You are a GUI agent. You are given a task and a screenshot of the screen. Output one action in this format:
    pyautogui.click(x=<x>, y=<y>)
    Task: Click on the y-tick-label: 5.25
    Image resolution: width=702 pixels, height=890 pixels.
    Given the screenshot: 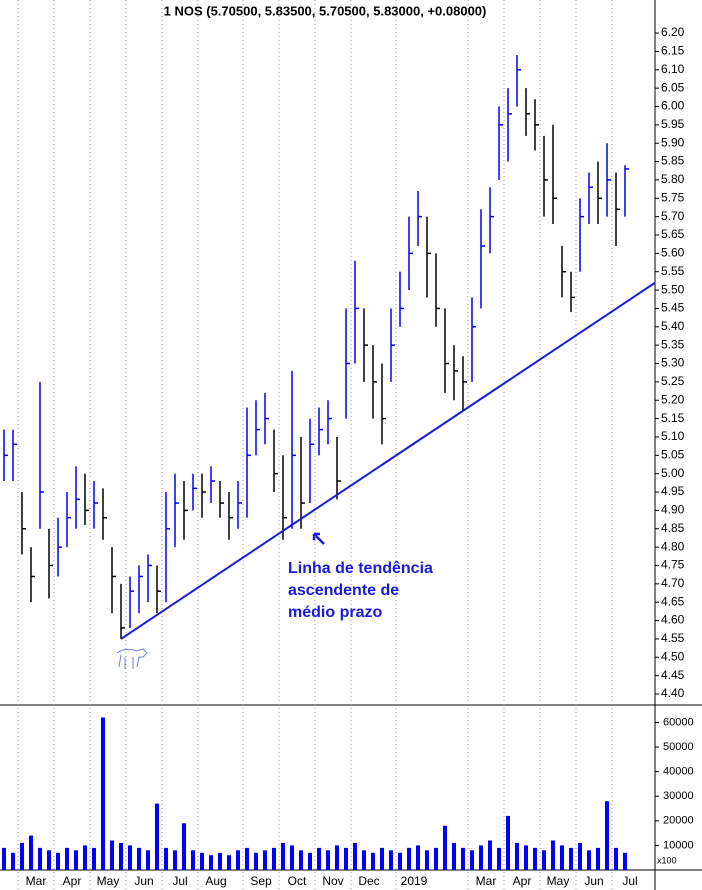 What is the action you would take?
    pyautogui.click(x=673, y=381)
    